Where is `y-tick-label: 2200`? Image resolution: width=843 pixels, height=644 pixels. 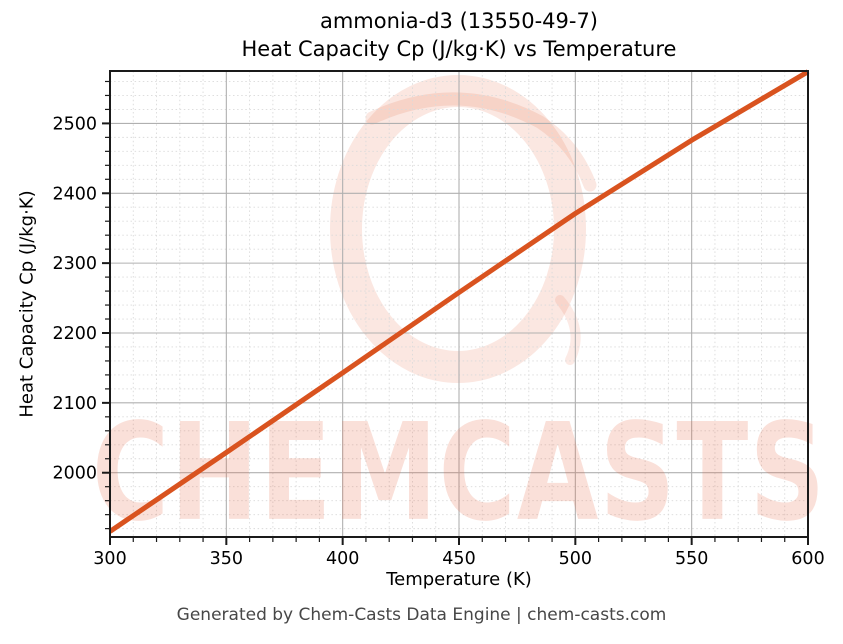 y-tick-label: 2200 is located at coordinates (74, 334).